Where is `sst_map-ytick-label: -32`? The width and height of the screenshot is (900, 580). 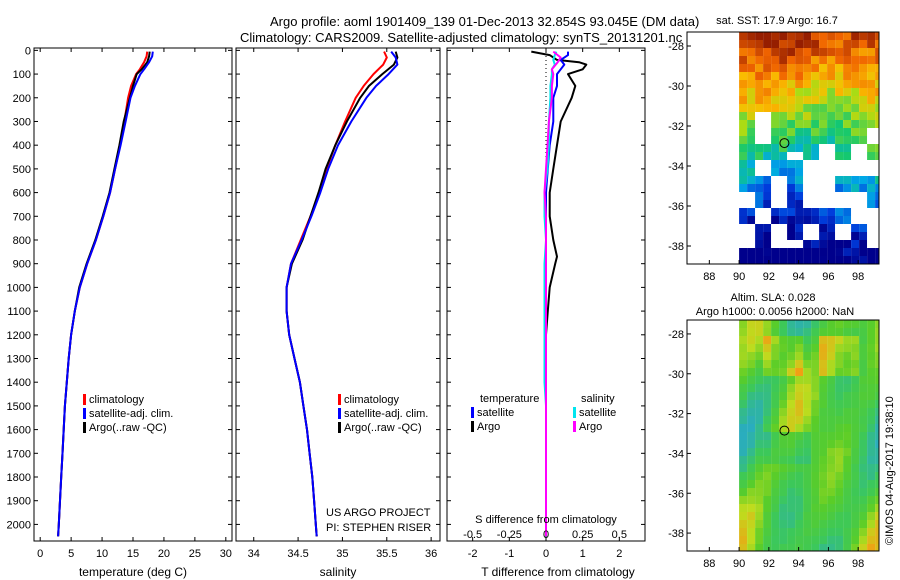 sst_map-ytick-label: -32 is located at coordinates (676, 127).